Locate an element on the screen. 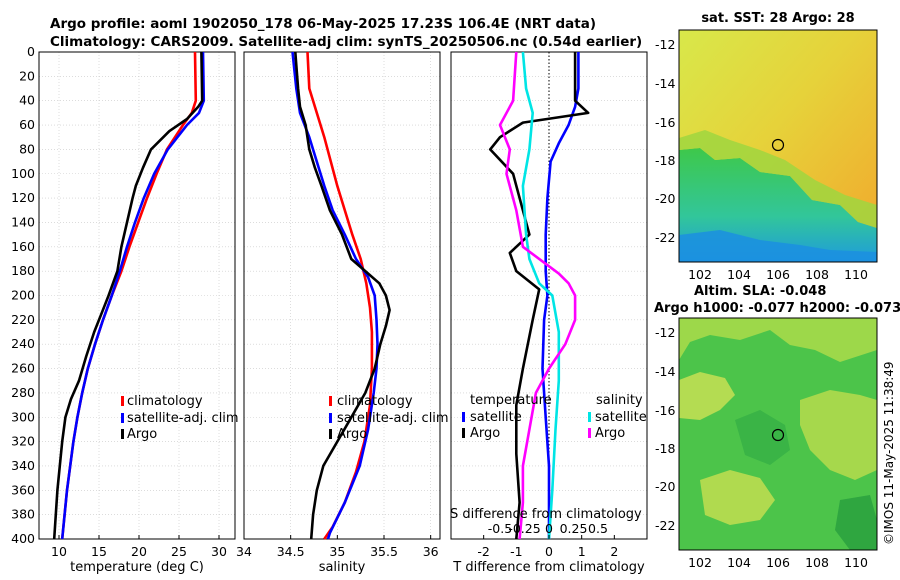 This screenshot has height=580, width=900. series-line-t-argo is located at coordinates (539, 296).